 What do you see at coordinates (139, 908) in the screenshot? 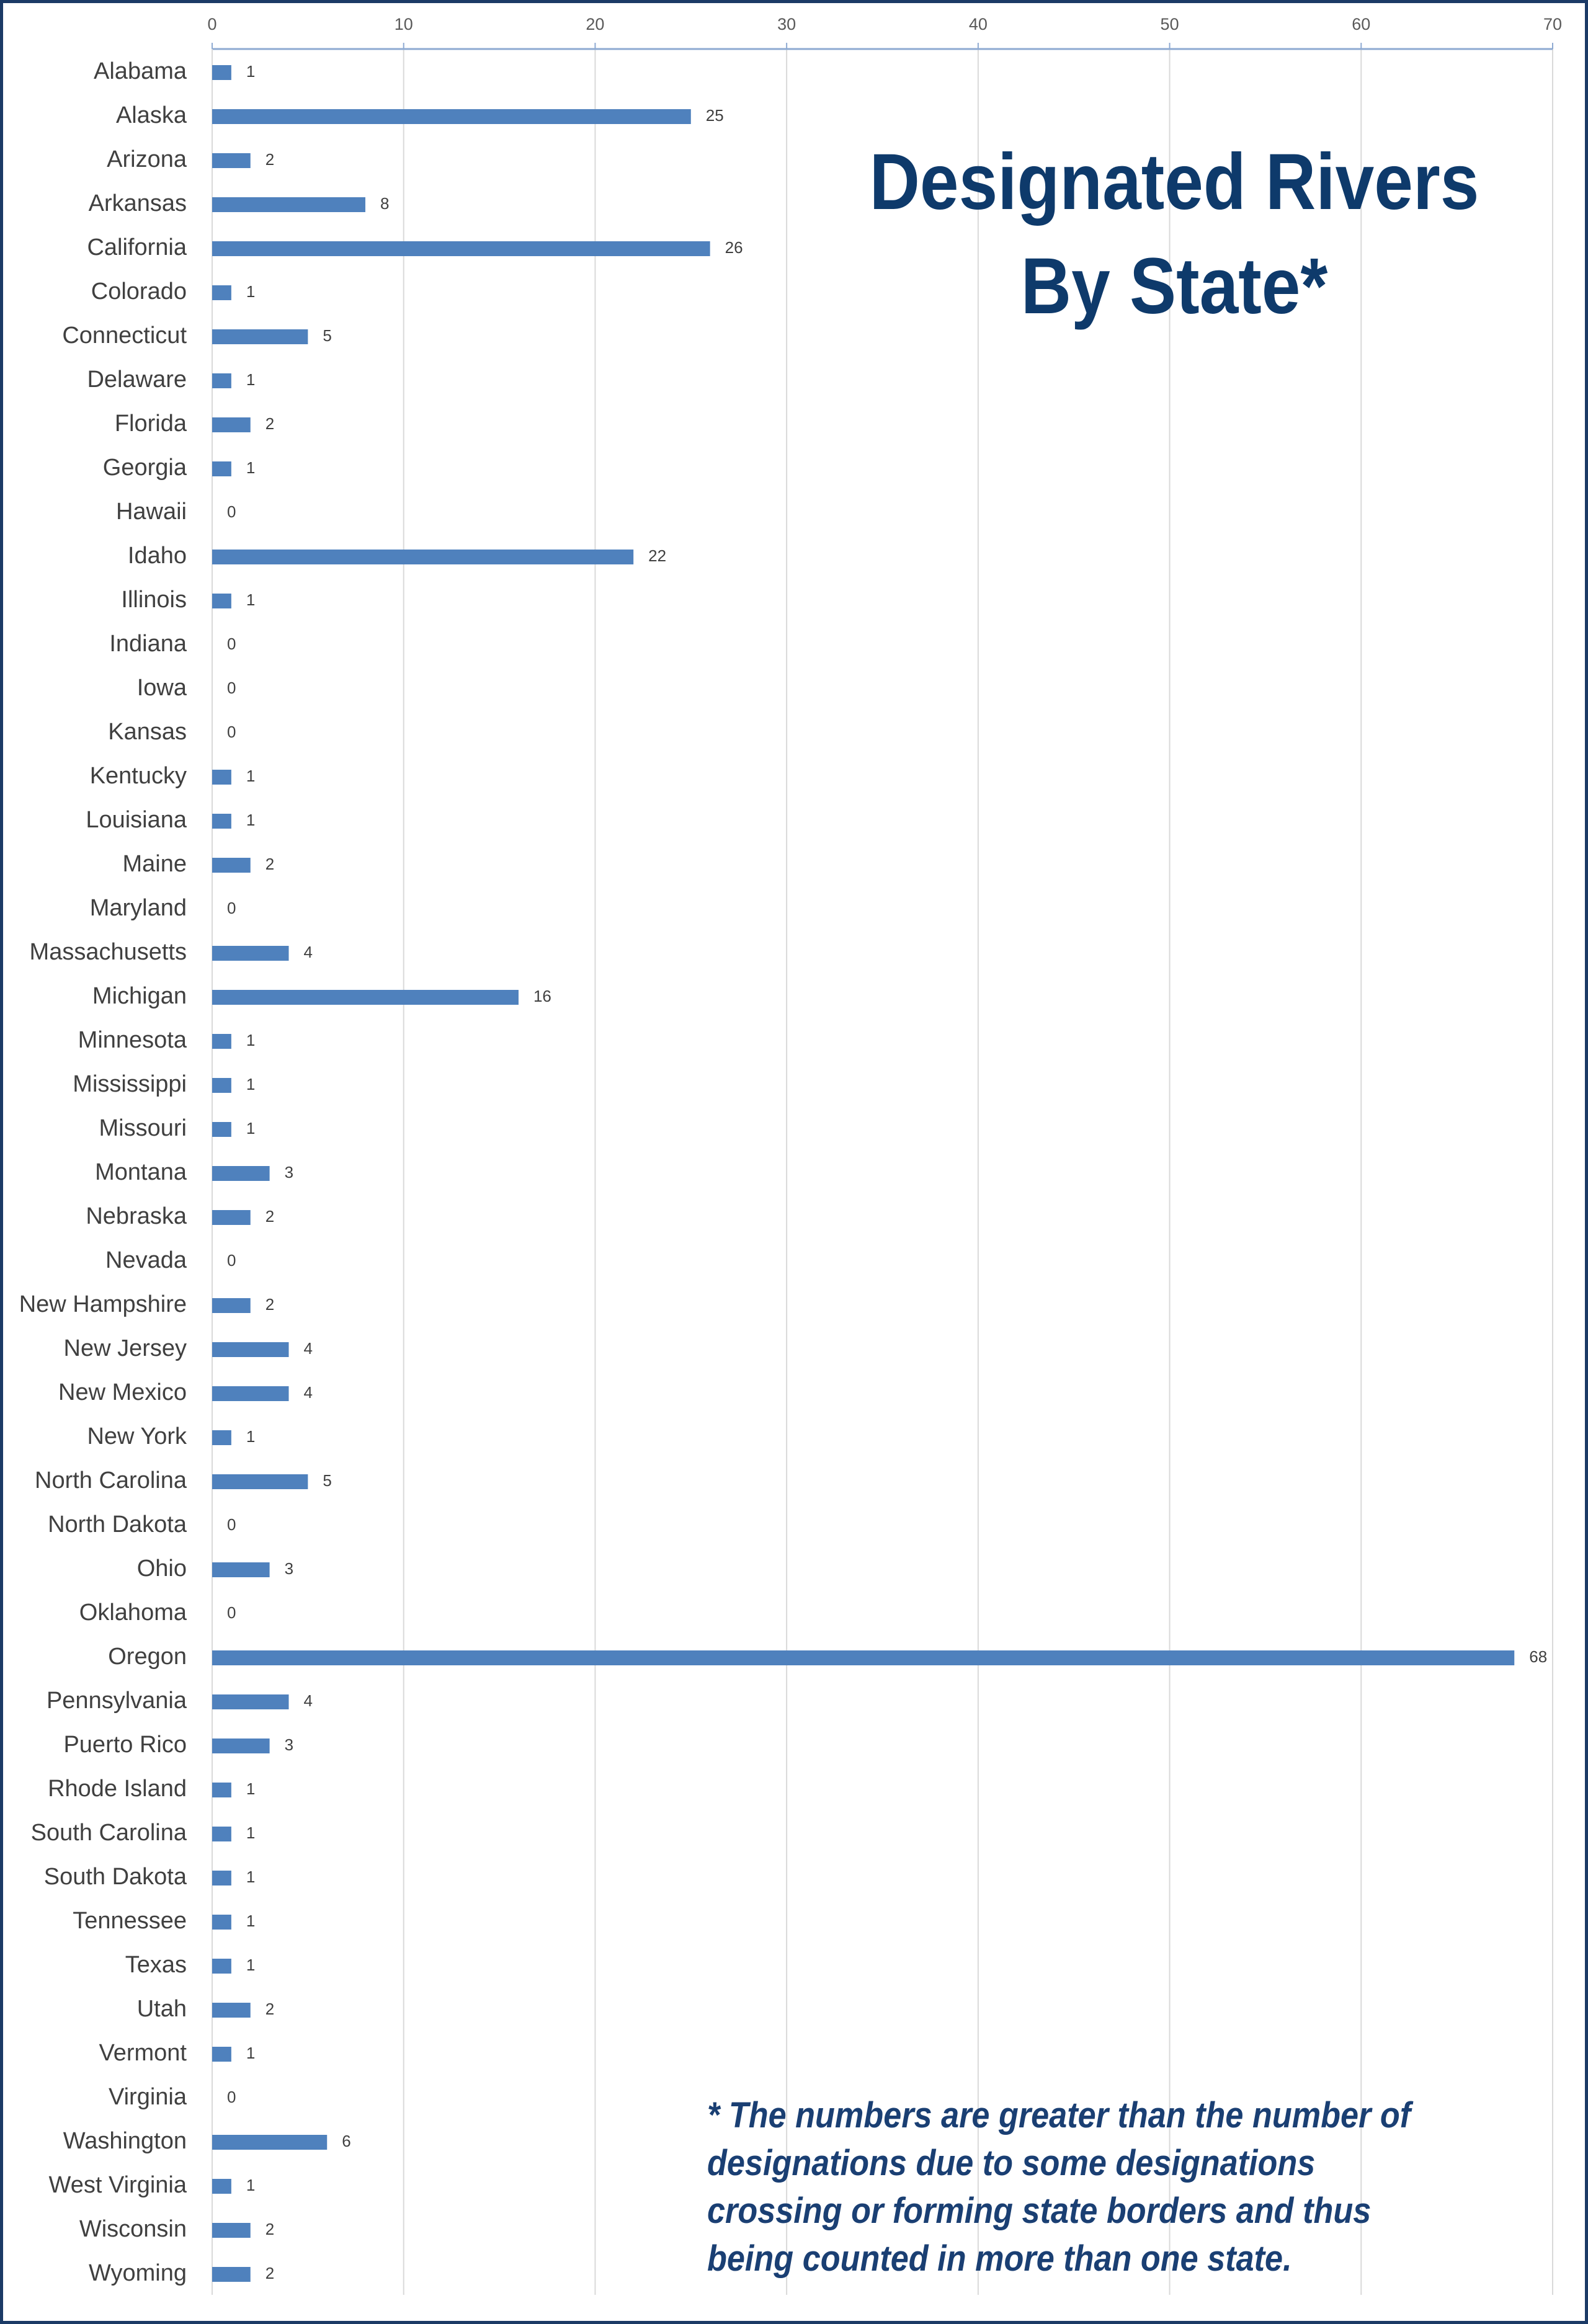
I see `y-tick-label: Maryland` at bounding box center [139, 908].